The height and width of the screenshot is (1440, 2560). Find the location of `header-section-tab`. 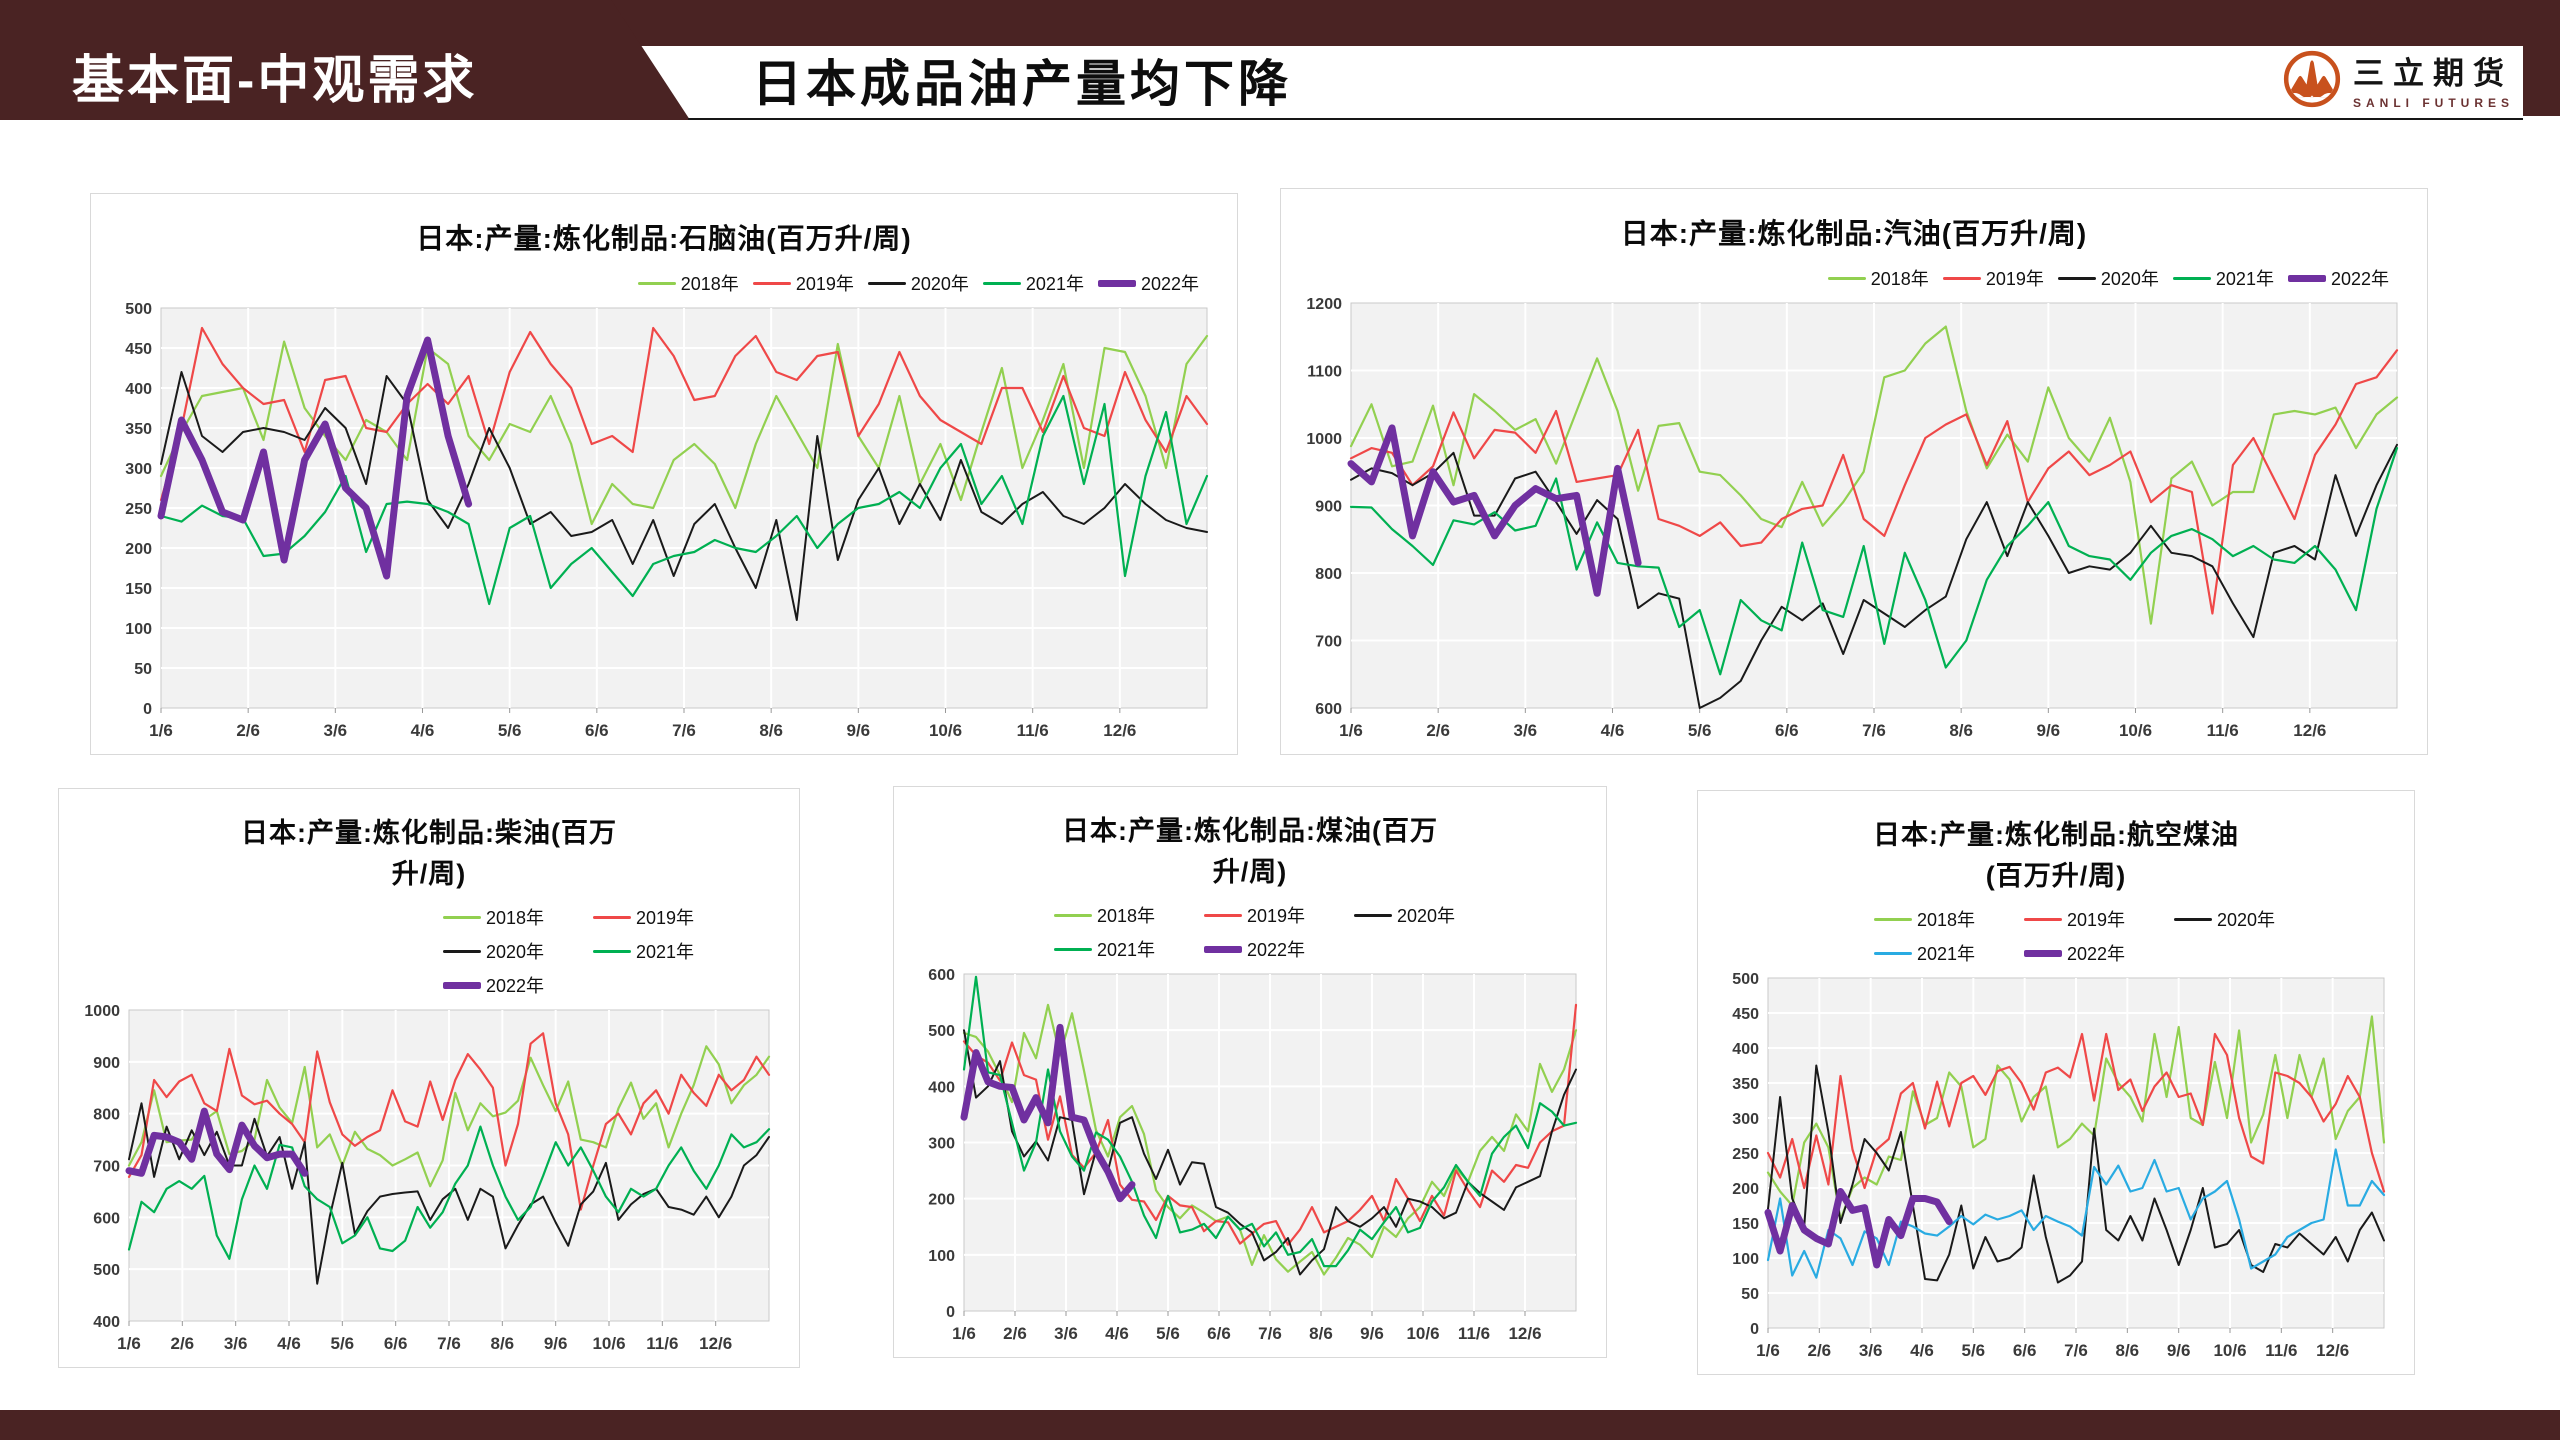

header-section-tab is located at coordinates (345, 60).